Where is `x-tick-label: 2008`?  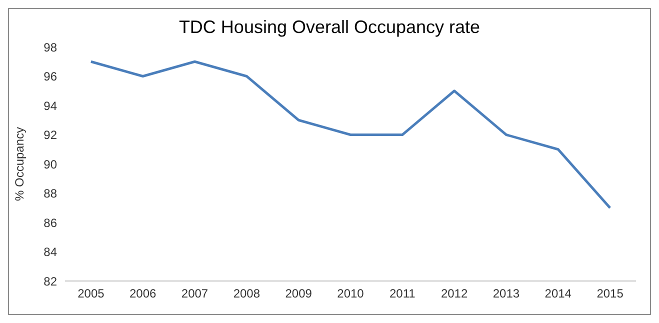
x-tick-label: 2008 is located at coordinates (246, 293).